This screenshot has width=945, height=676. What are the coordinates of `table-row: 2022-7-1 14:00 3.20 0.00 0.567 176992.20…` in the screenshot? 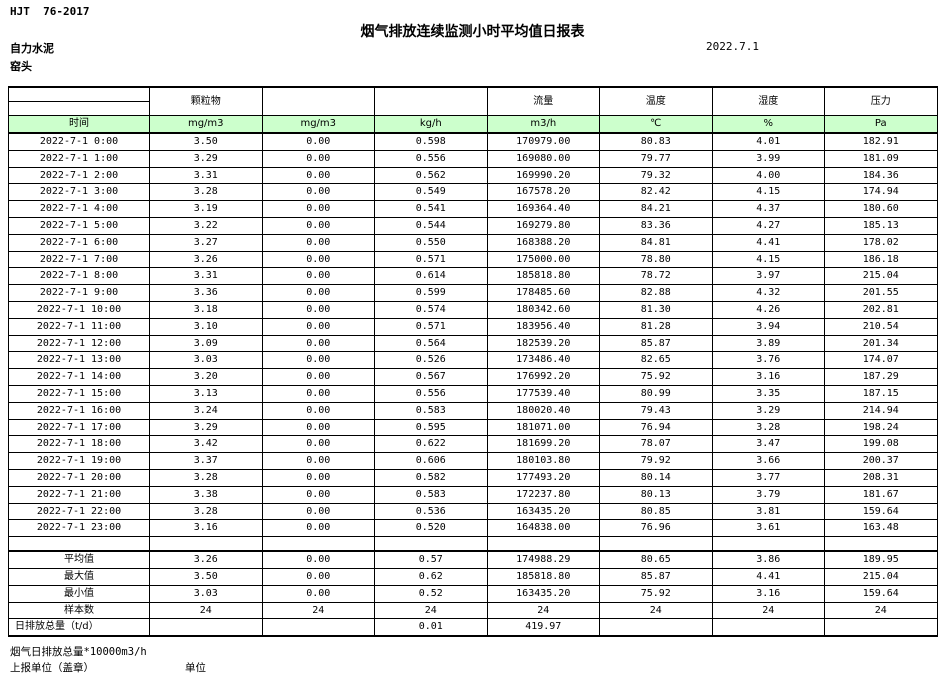 It's located at (473, 377).